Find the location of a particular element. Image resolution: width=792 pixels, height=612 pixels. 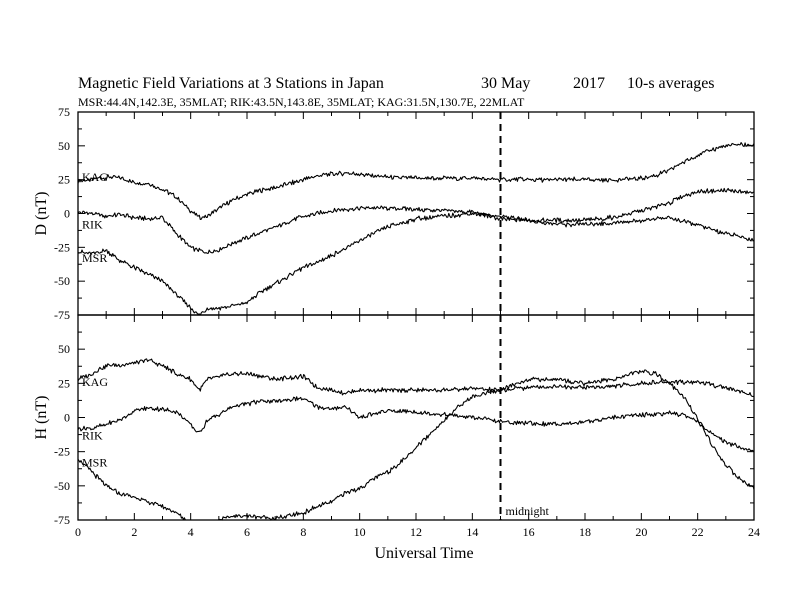

chart-year: 2017 is located at coordinates (589, 83).